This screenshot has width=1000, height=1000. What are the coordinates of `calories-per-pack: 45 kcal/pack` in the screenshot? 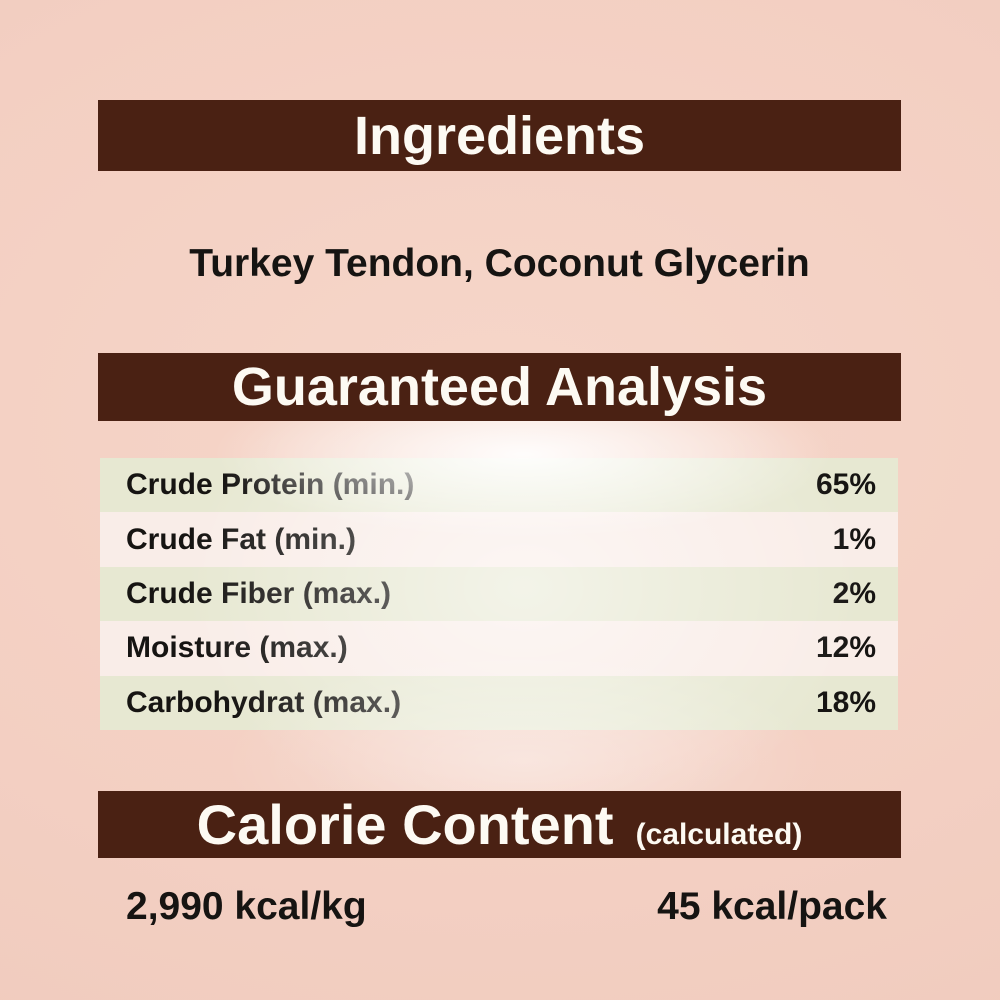 It's located at (772, 906).